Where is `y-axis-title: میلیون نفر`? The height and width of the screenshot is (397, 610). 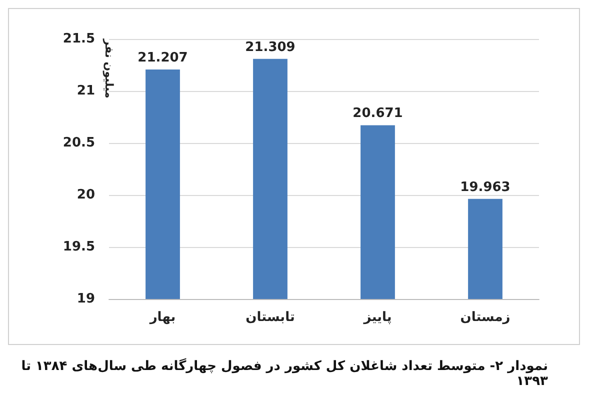
y-axis-title: میلیون نفر is located at coordinates (109, 68).